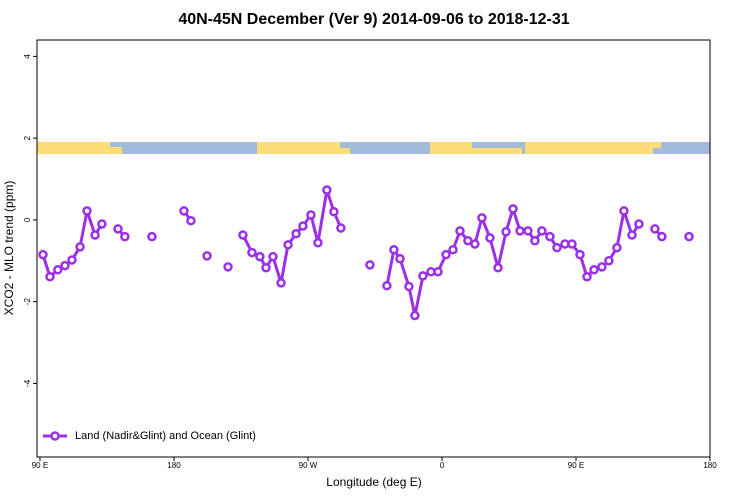 The image size is (750, 500). I want to click on surface-strip, so click(373, 148).